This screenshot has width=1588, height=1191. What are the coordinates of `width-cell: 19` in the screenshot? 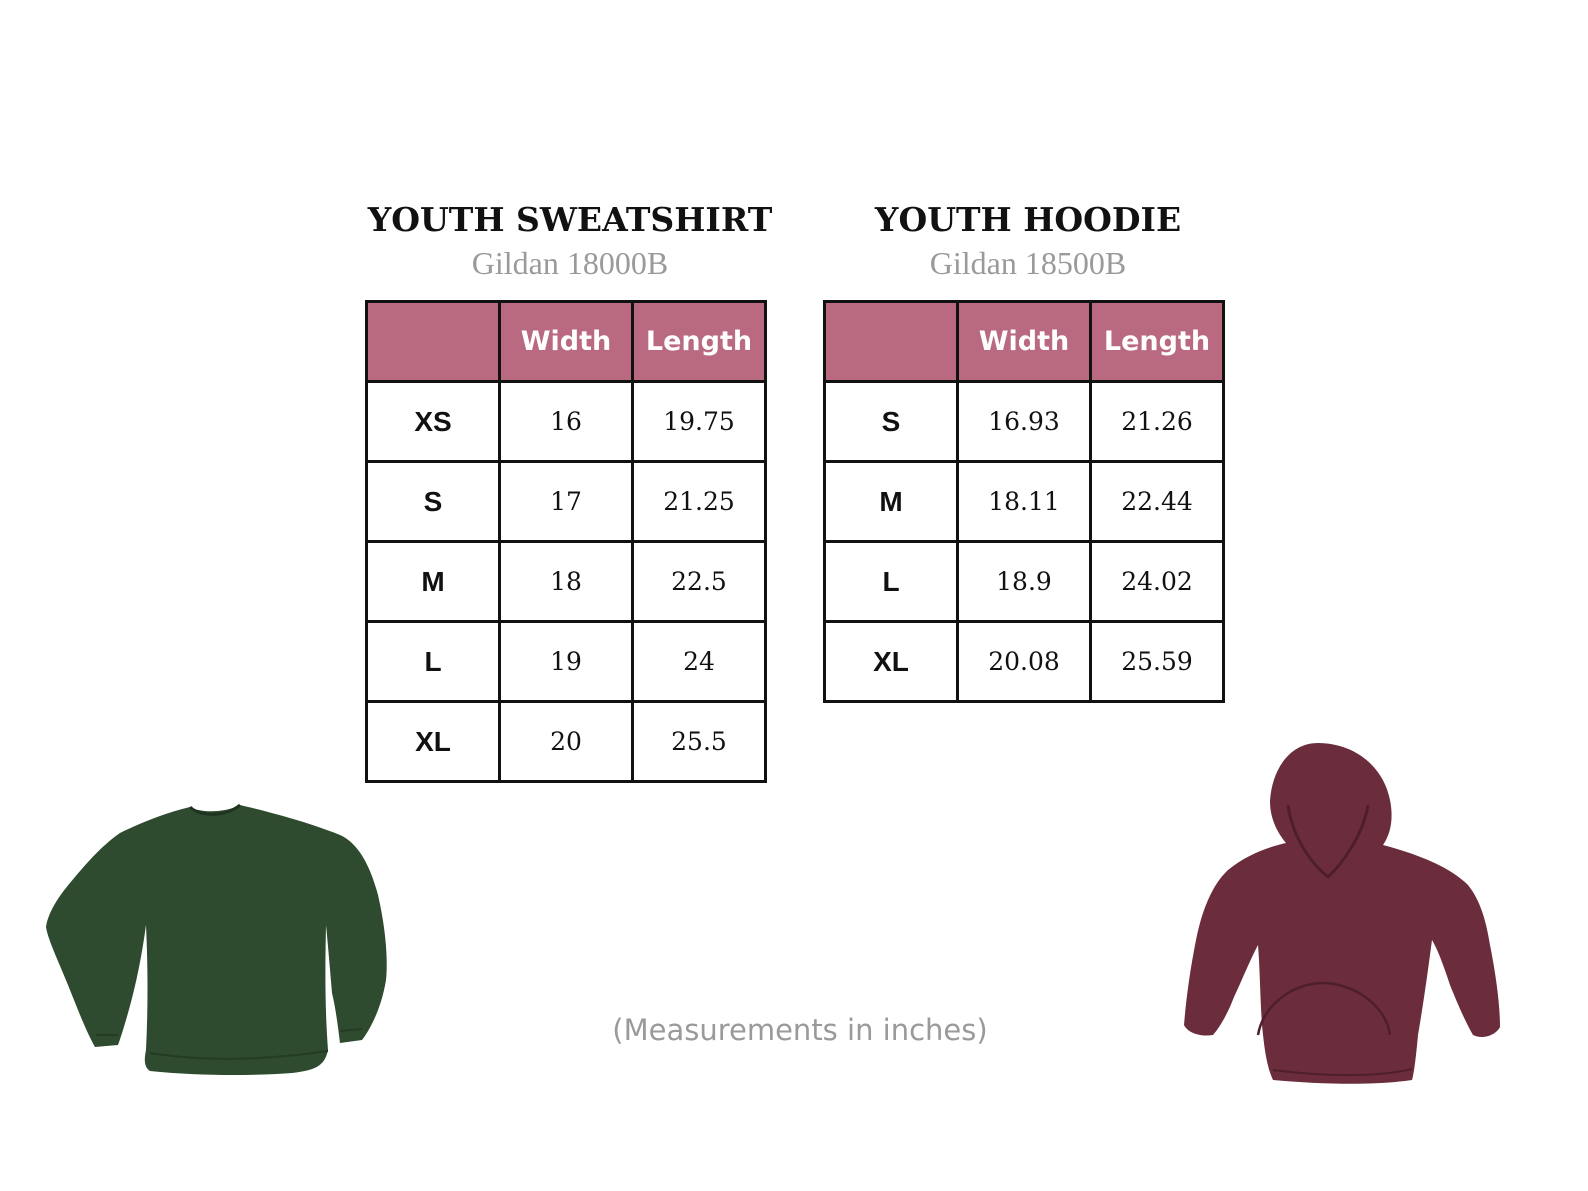 It's located at (566, 661).